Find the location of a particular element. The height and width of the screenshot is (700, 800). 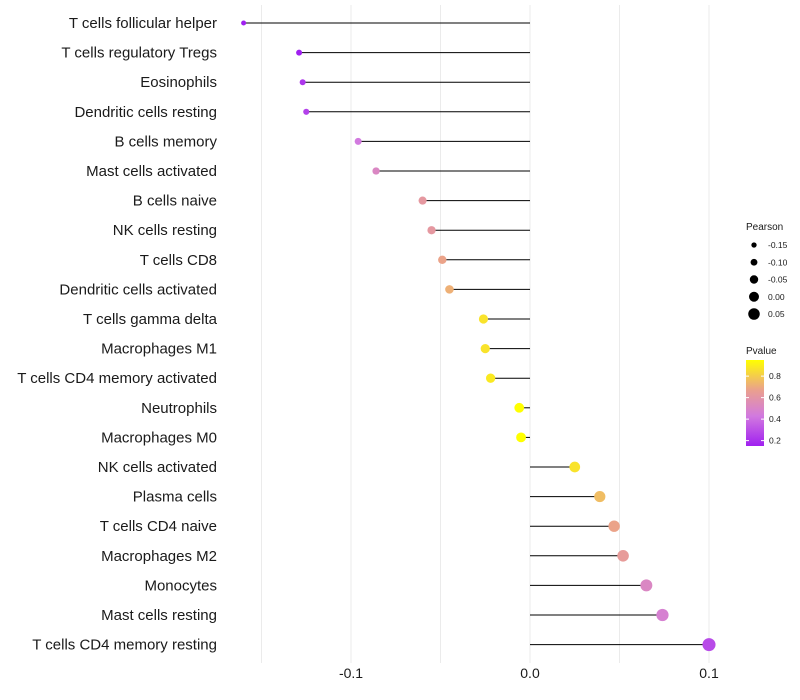

category-label: B cells memory is located at coordinates (165, 141).